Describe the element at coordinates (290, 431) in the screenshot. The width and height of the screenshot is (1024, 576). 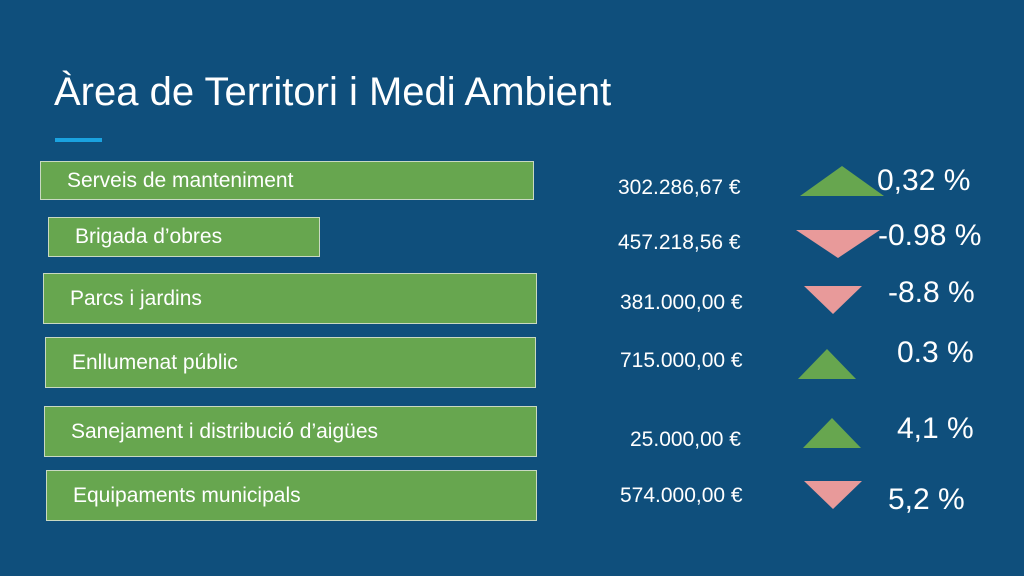
I see `category-bar-sanejament: Sanejament i distribució d’aigües` at that location.